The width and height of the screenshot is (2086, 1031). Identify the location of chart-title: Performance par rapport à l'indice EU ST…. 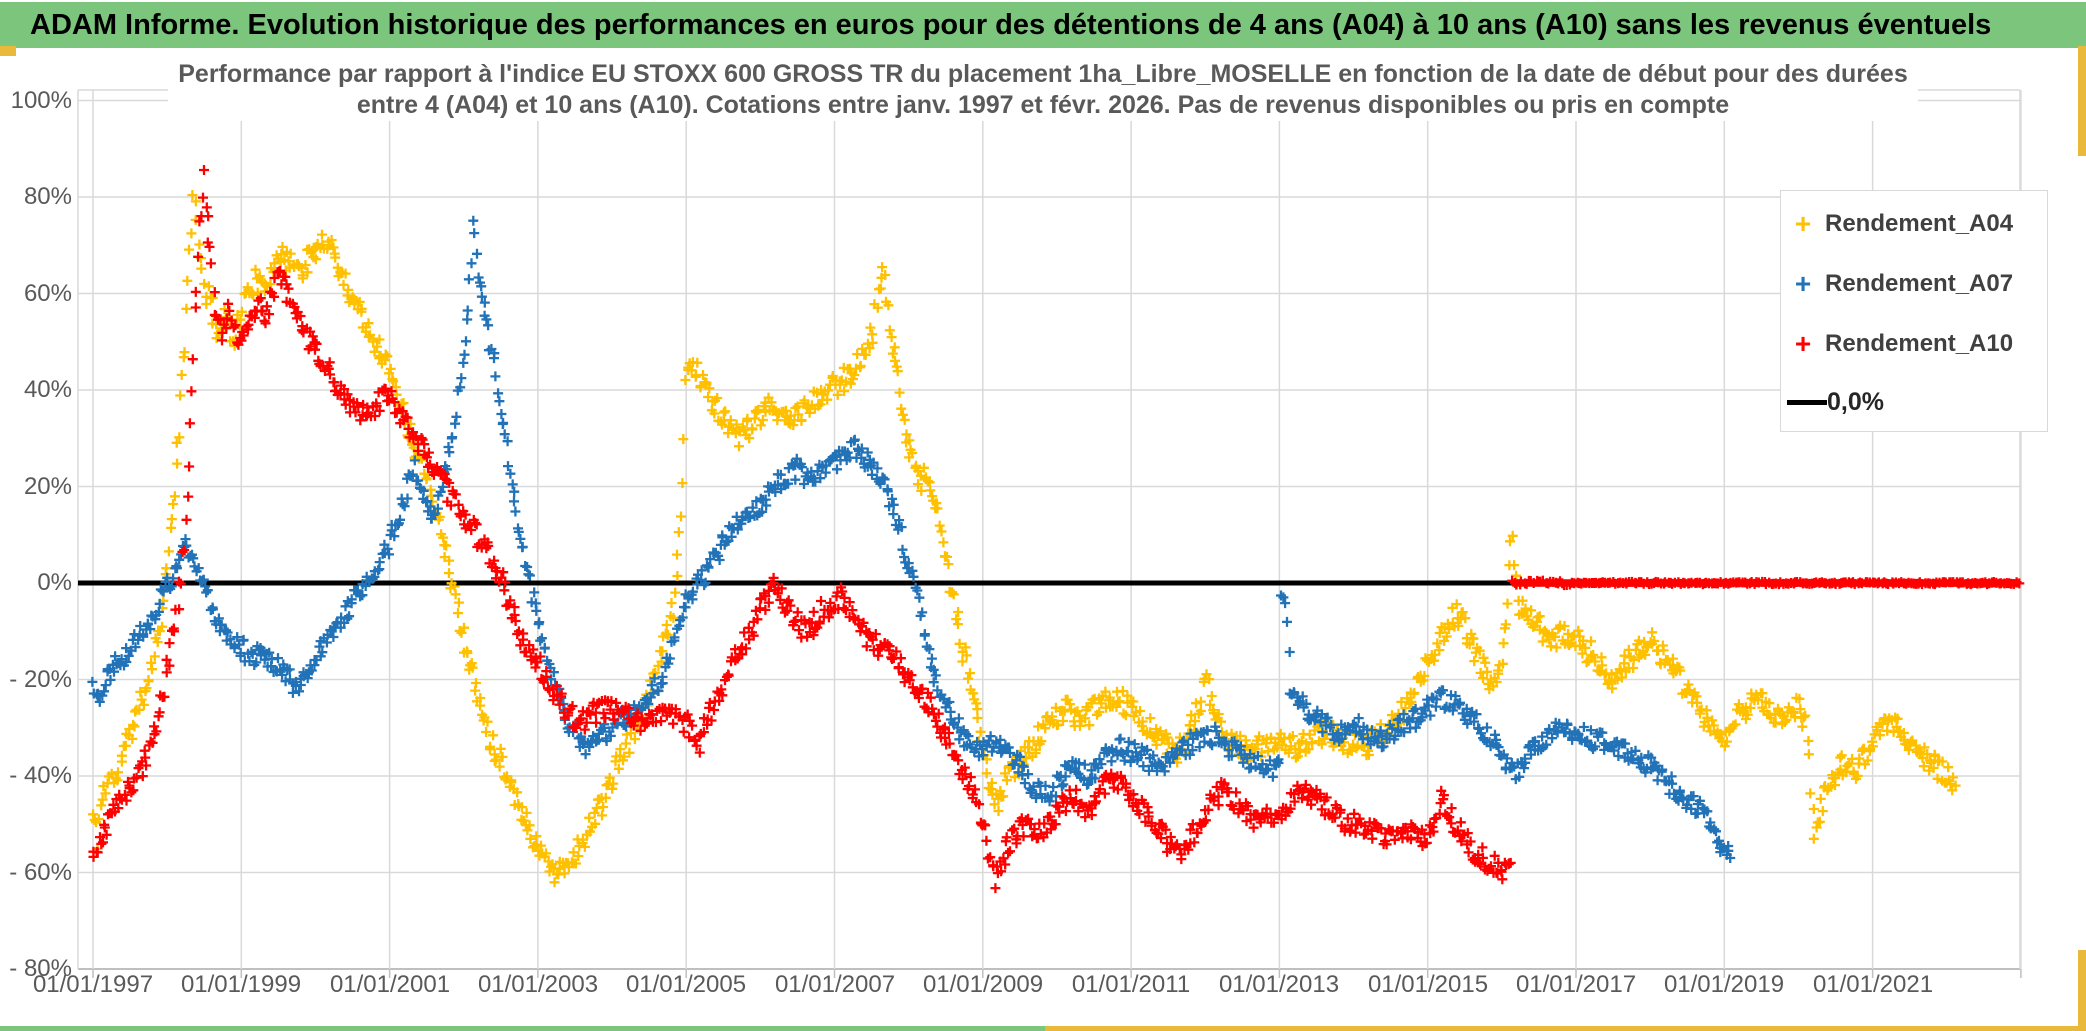
(1043, 90).